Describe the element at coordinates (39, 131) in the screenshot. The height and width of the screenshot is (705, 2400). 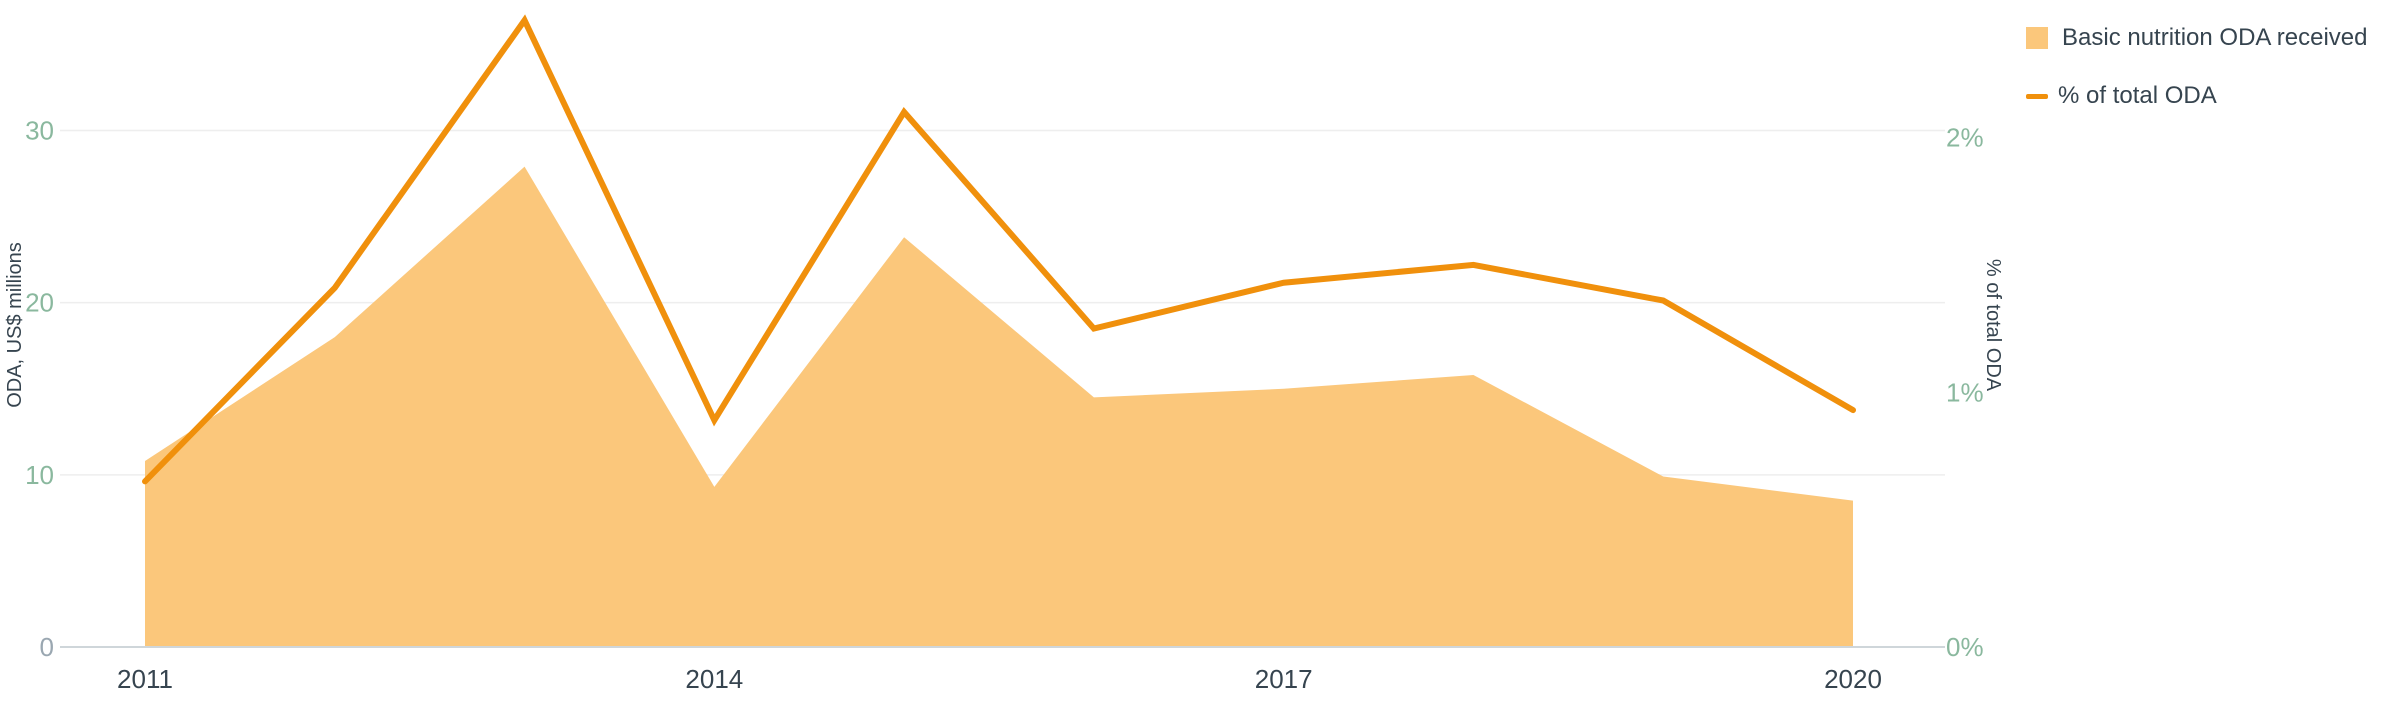
I see `y-left-tick-label: 30` at that location.